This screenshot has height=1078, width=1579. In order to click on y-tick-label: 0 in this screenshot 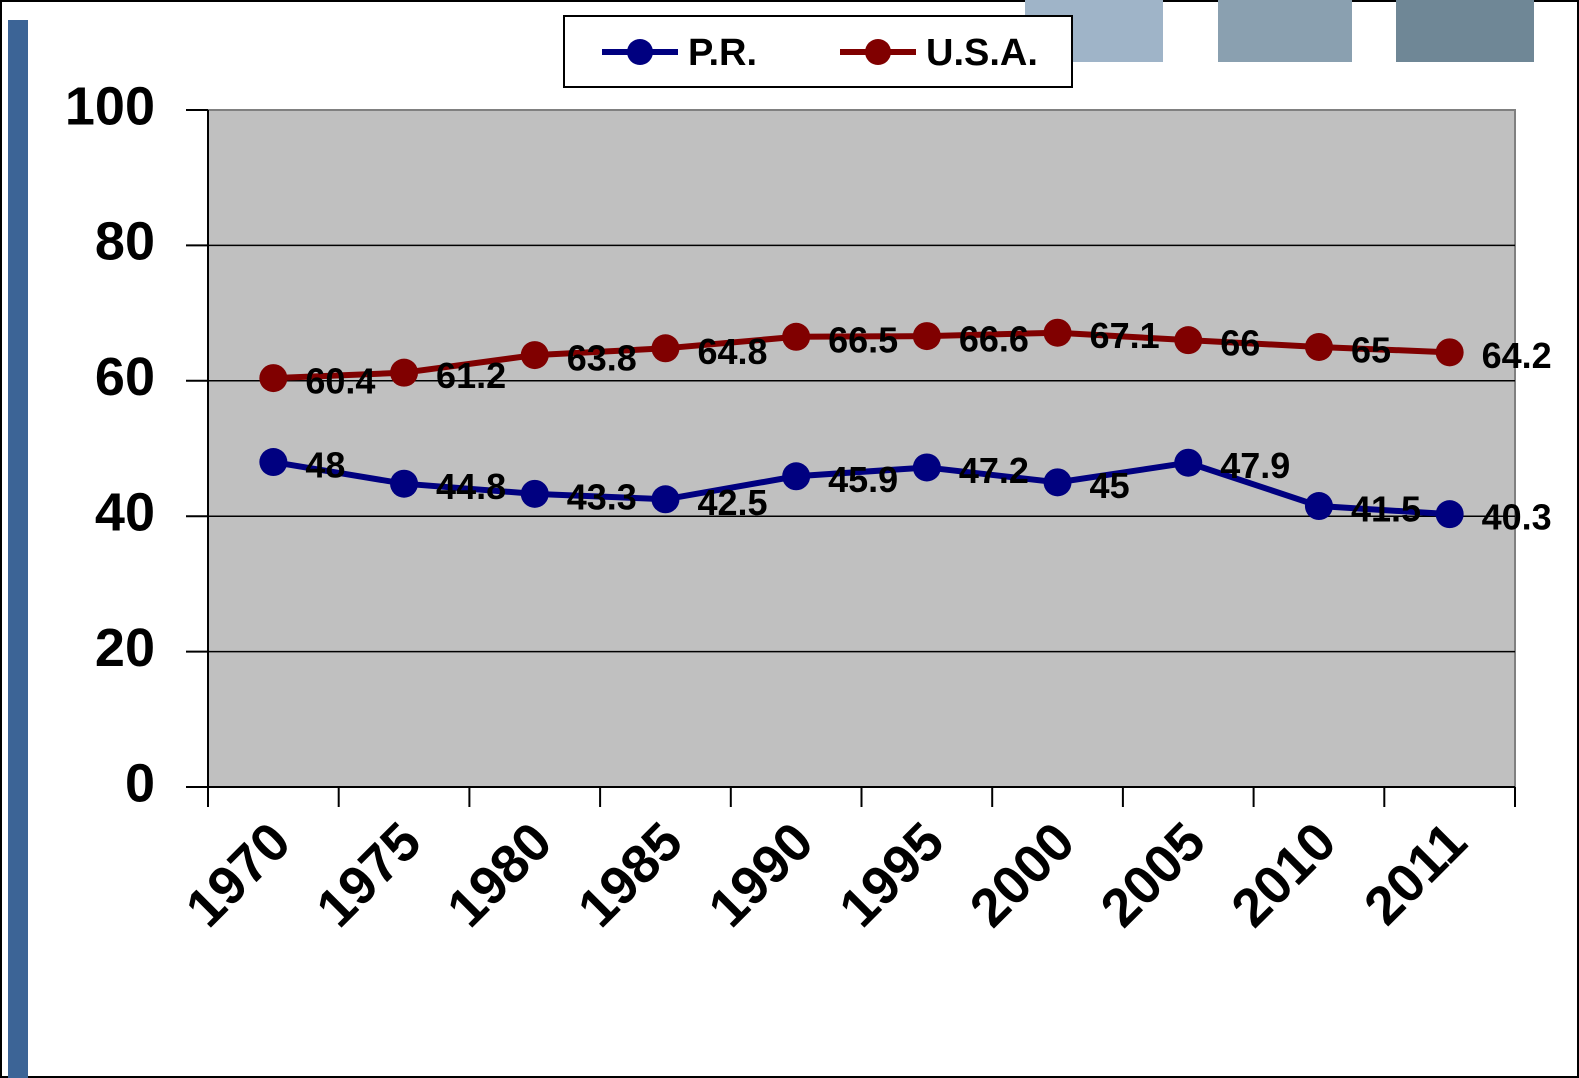, I will do `click(140, 783)`.